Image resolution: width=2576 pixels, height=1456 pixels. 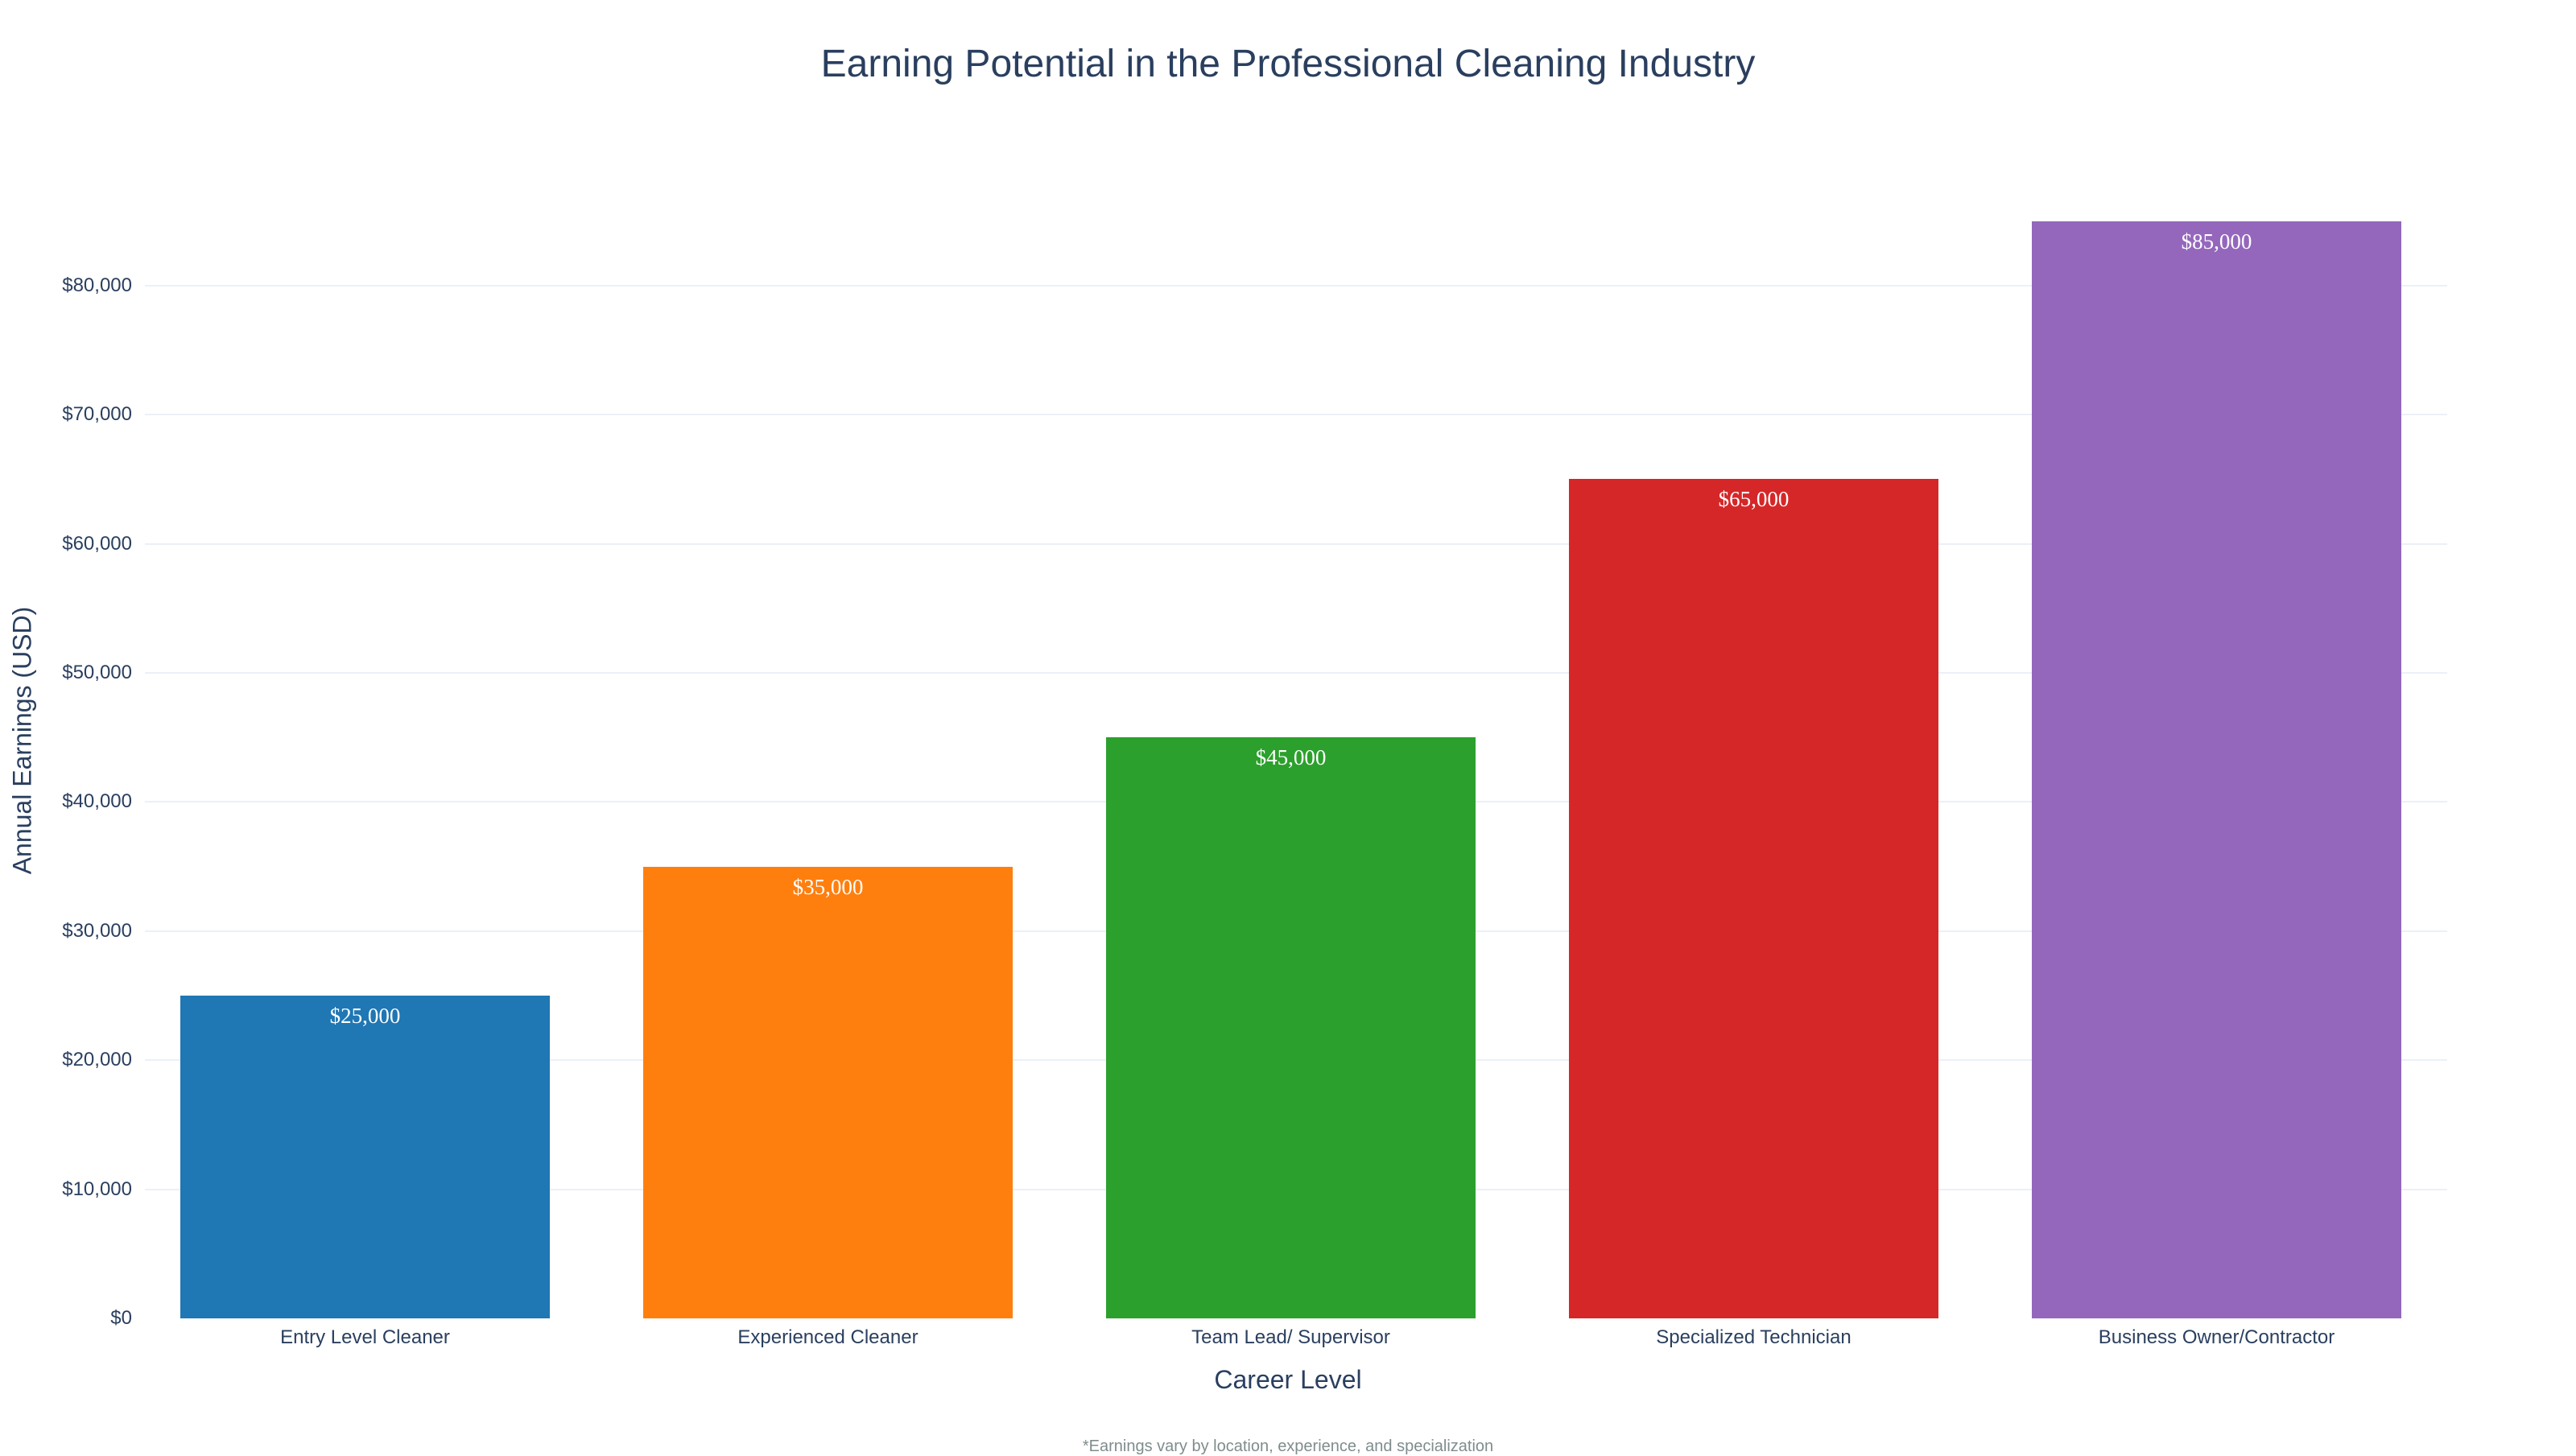 I want to click on x-tick-label: Experienced Cleaner, so click(x=828, y=1337).